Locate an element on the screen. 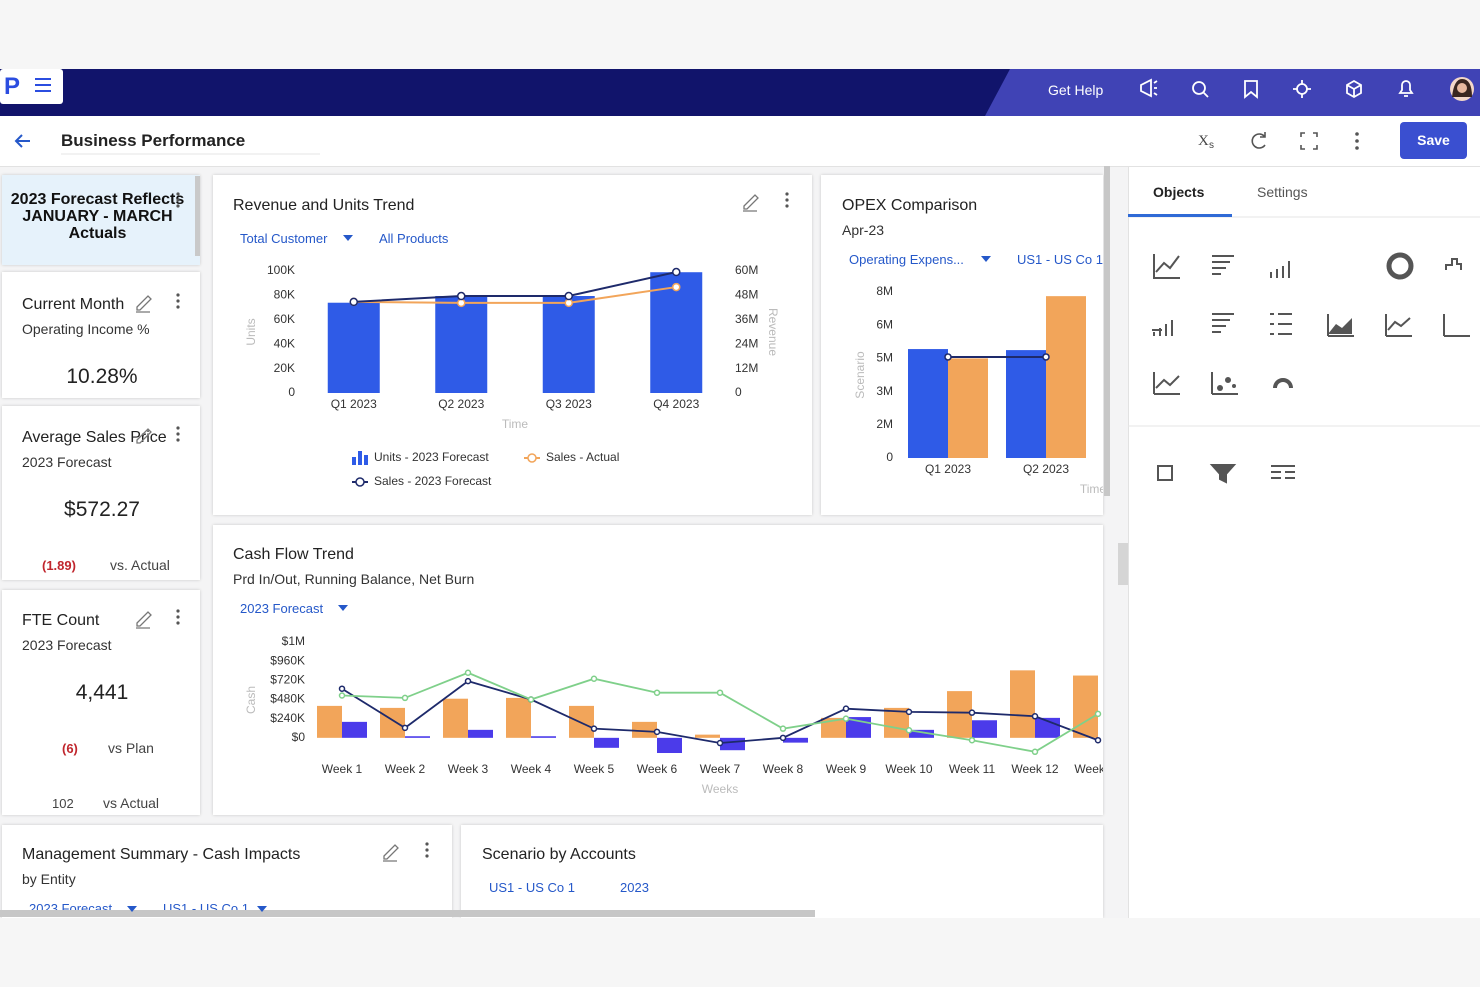 Image resolution: width=1480 pixels, height=987 pixels. filter: 2023 is located at coordinates (634, 887).